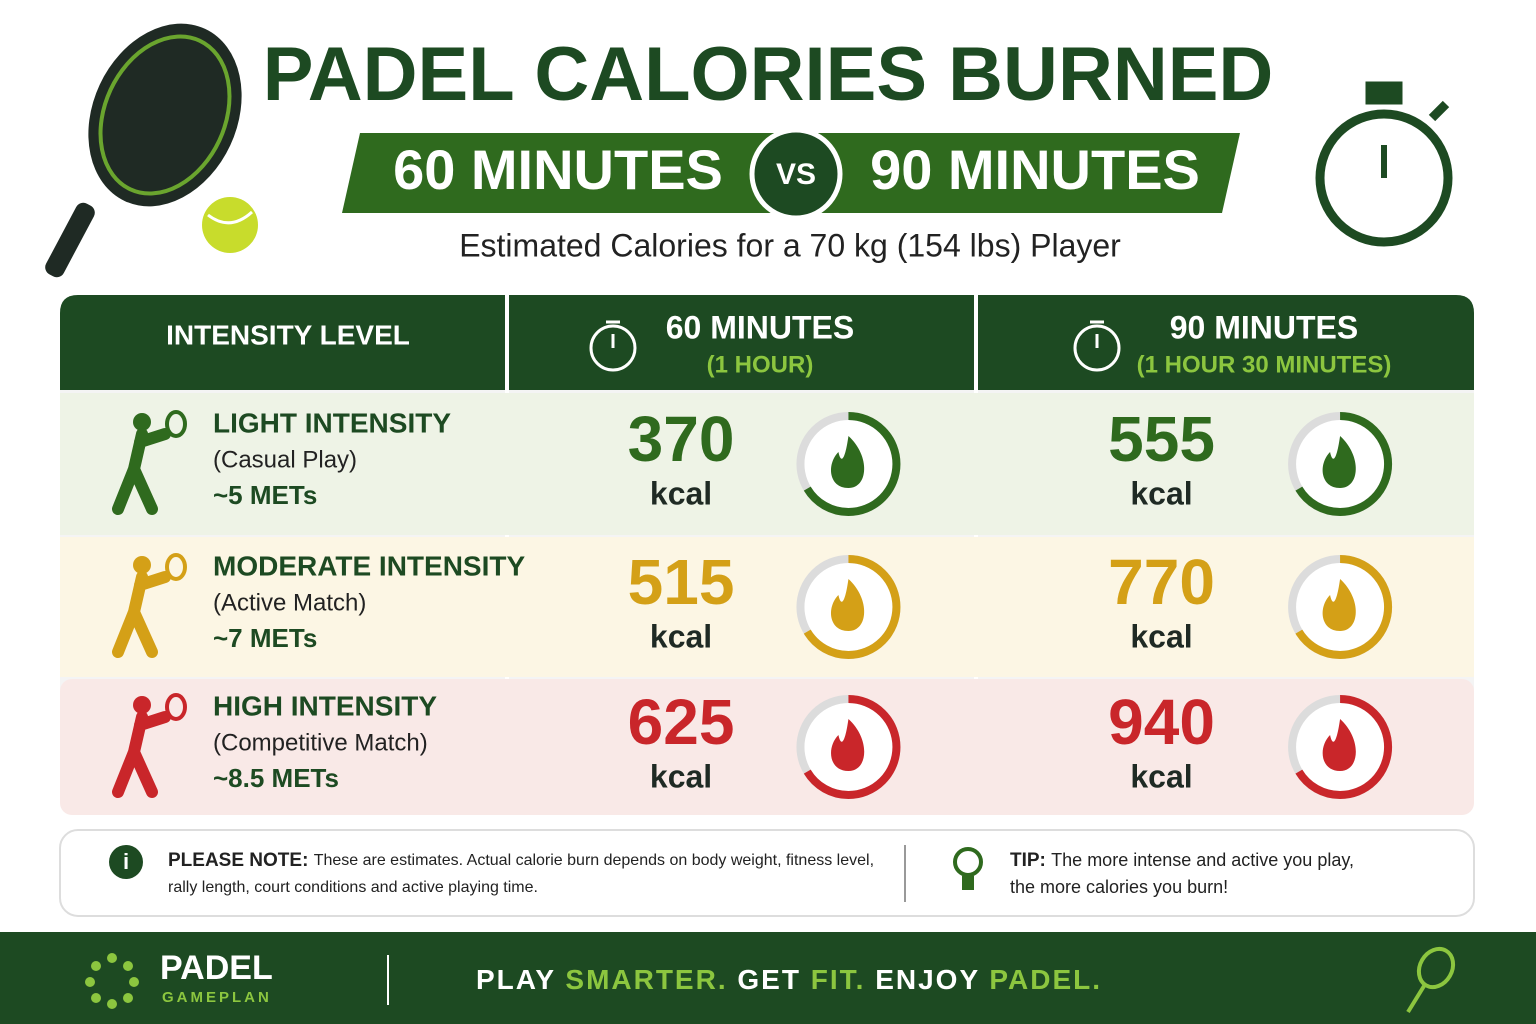 The width and height of the screenshot is (1536, 1024). I want to click on intensity-desc: (Active Match), so click(289, 602).